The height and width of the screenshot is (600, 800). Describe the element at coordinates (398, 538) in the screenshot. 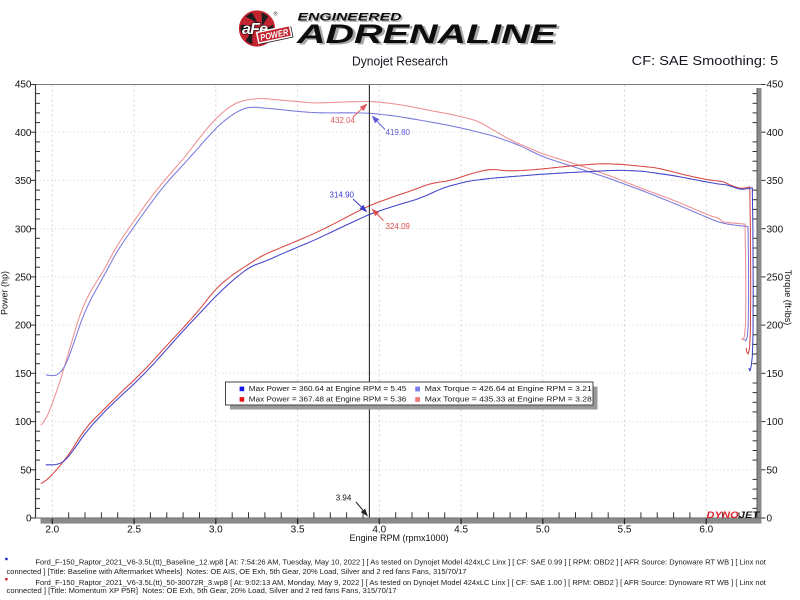

I see `svg-text: Engine RPM (rpmx1000)` at that location.